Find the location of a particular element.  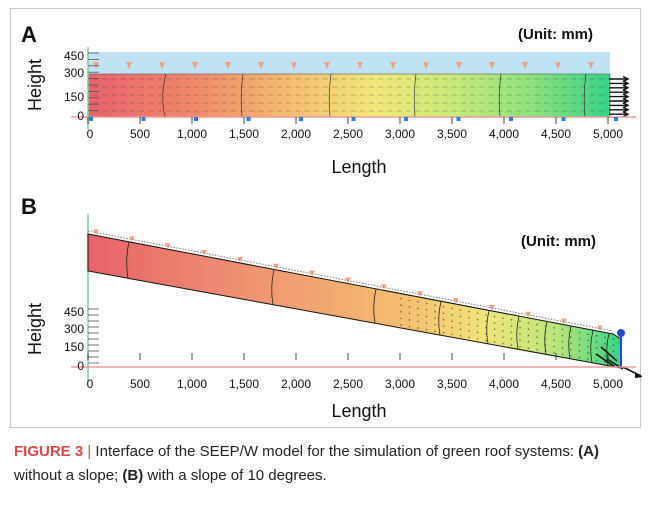

x-tick-label: 3,000 is located at coordinates (400, 384).